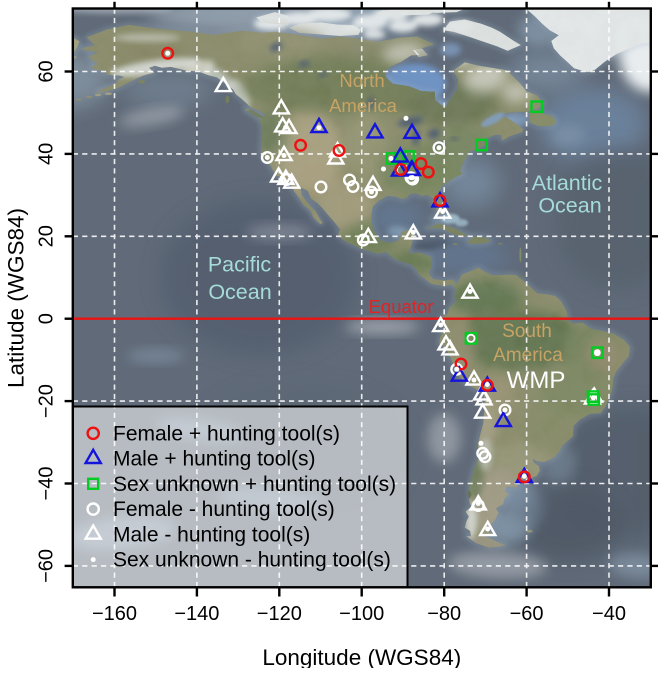 The width and height of the screenshot is (660, 673). I want to click on svg-text: Sex unknown - hunting tool(s), so click(252, 560).